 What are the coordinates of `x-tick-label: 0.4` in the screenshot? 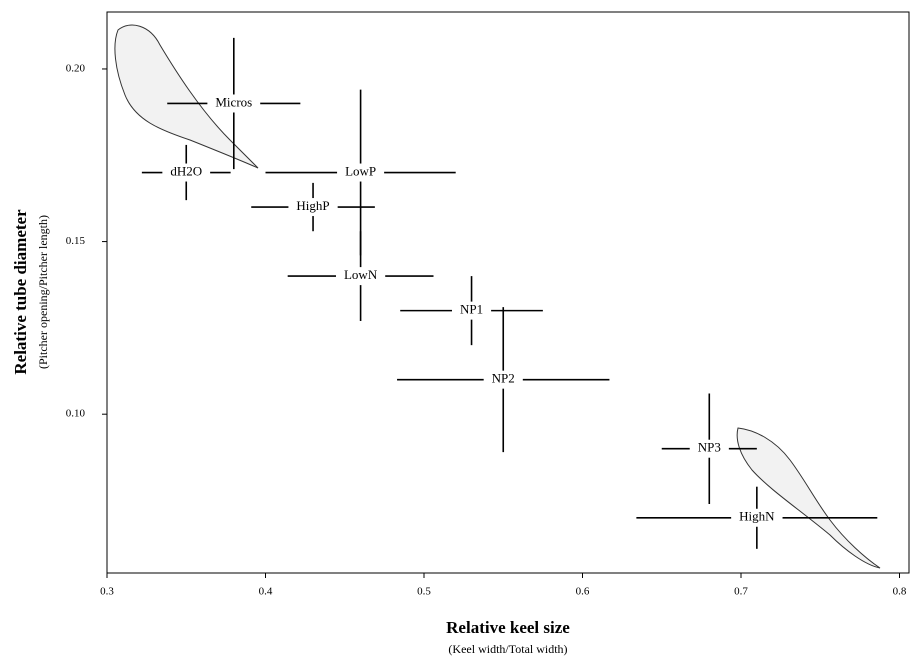 It's located at (266, 592).